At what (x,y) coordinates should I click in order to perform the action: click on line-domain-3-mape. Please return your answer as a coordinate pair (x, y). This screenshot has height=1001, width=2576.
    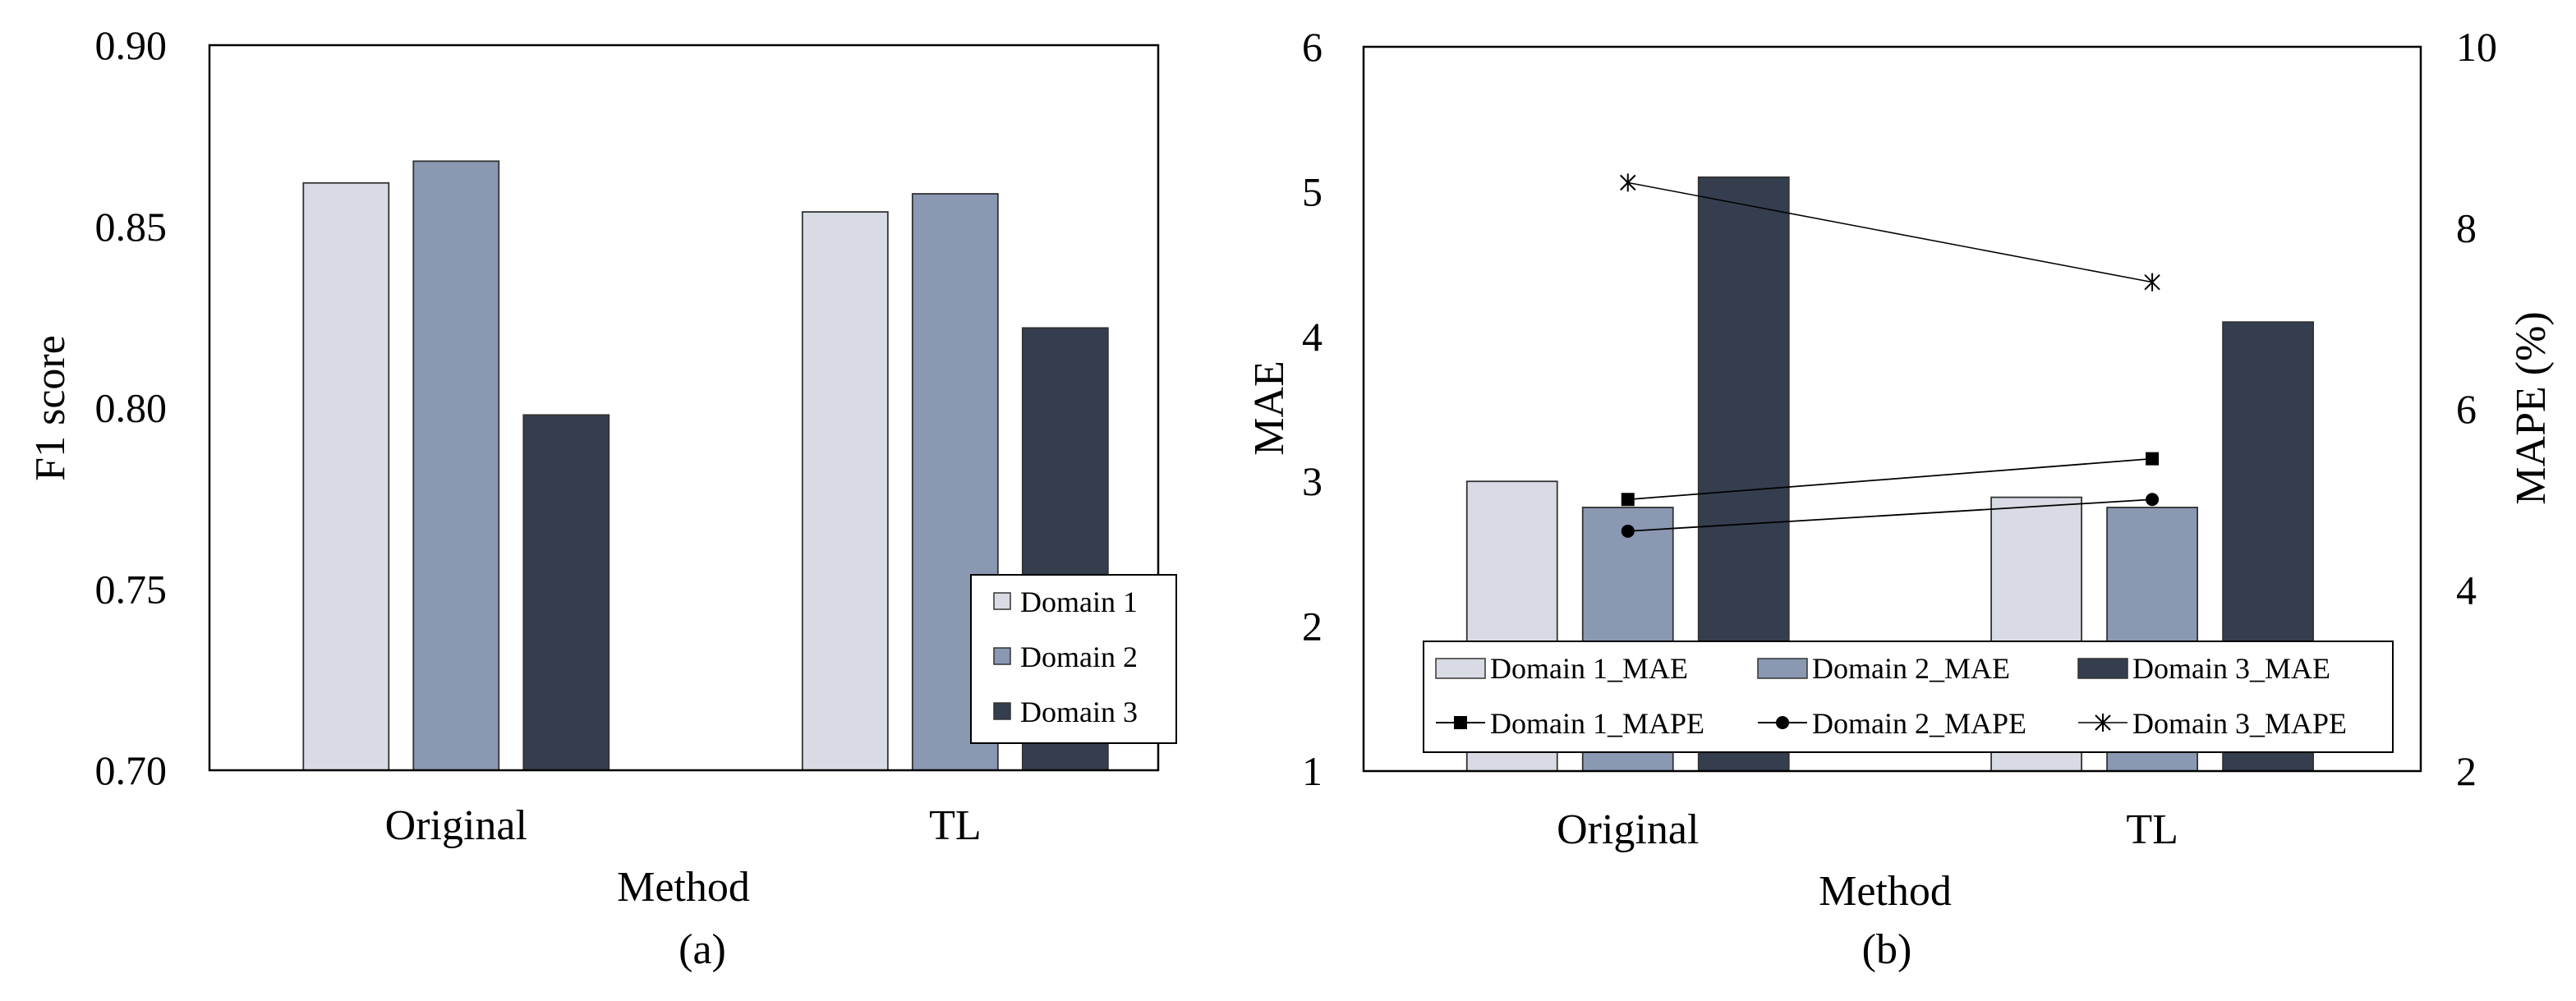
    Looking at the image, I should click on (1890, 232).